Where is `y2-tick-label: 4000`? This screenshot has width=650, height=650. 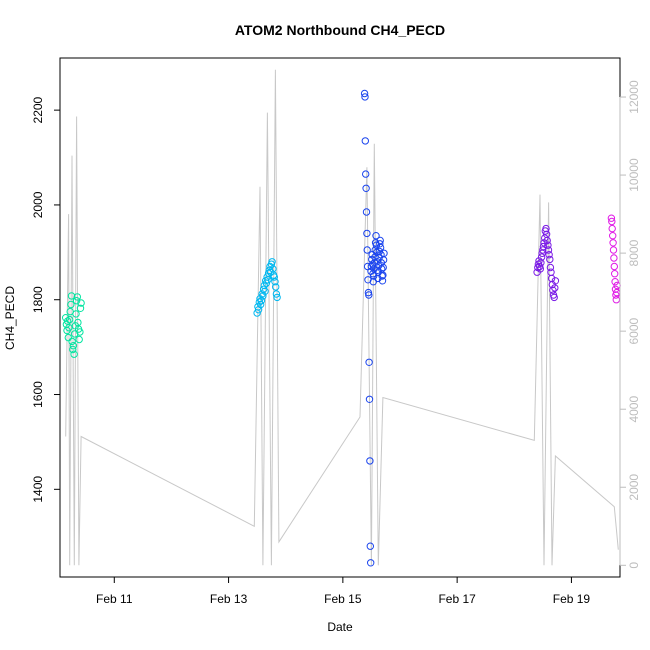
y2-tick-label: 4000 is located at coordinates (634, 409).